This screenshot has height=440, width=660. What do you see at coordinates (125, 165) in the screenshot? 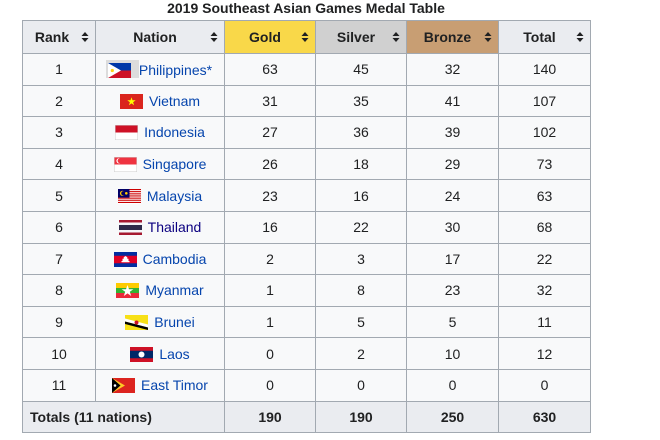
I see `singapore-flag-icon` at bounding box center [125, 165].